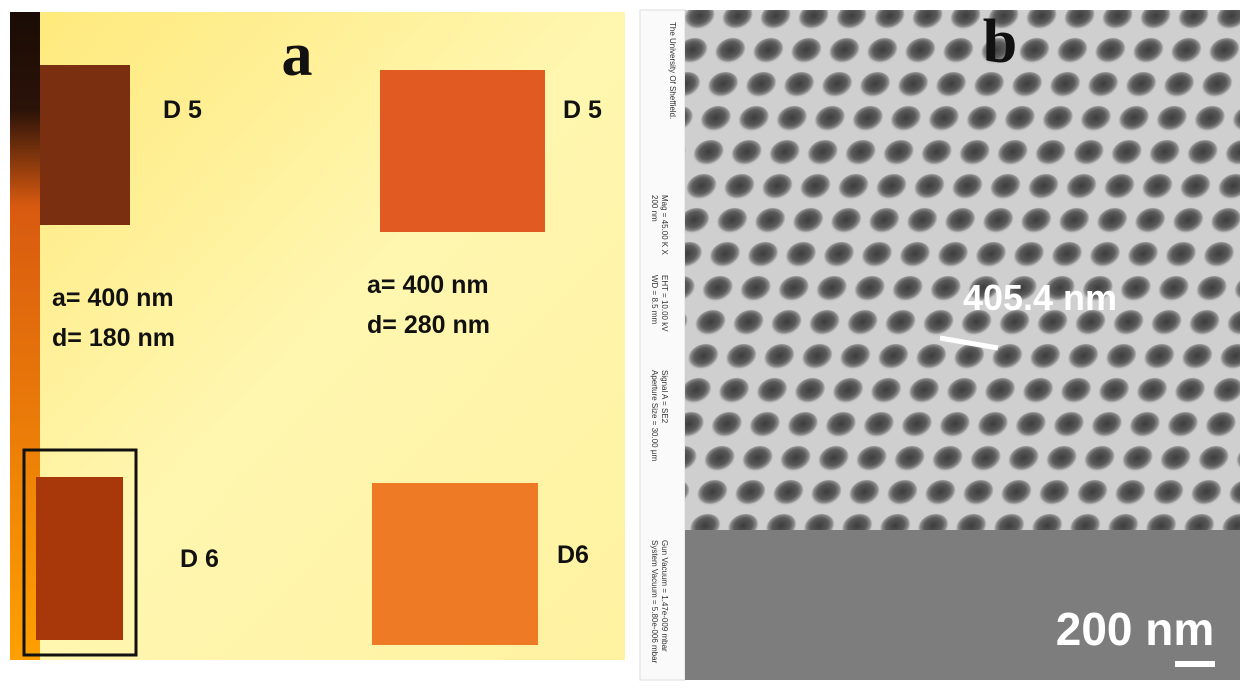 This screenshot has width=1250, height=694. What do you see at coordinates (297, 55) in the screenshot?
I see `panel-label: a` at bounding box center [297, 55].